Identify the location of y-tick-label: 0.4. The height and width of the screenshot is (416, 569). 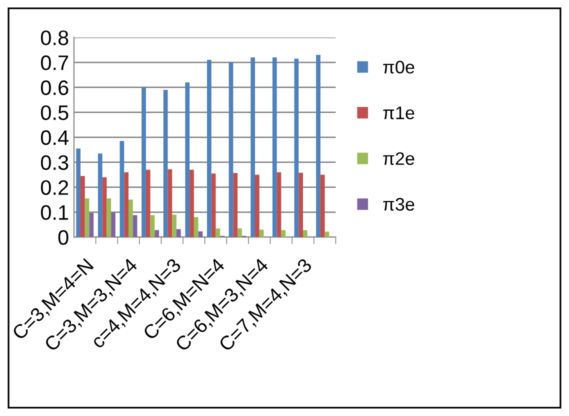
(54, 138).